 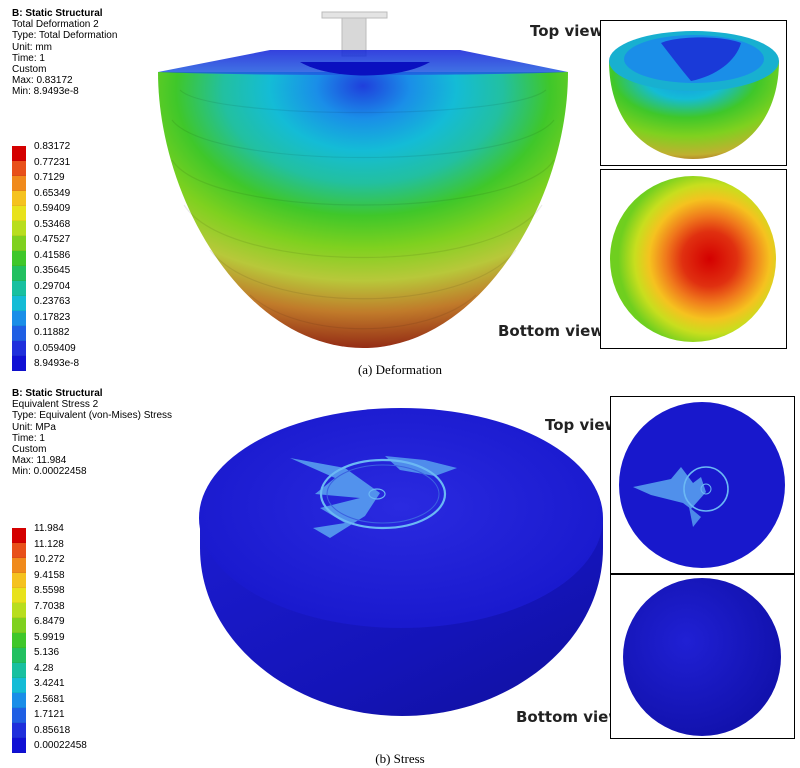 I want to click on legend-label: 0.77231, so click(x=52, y=162).